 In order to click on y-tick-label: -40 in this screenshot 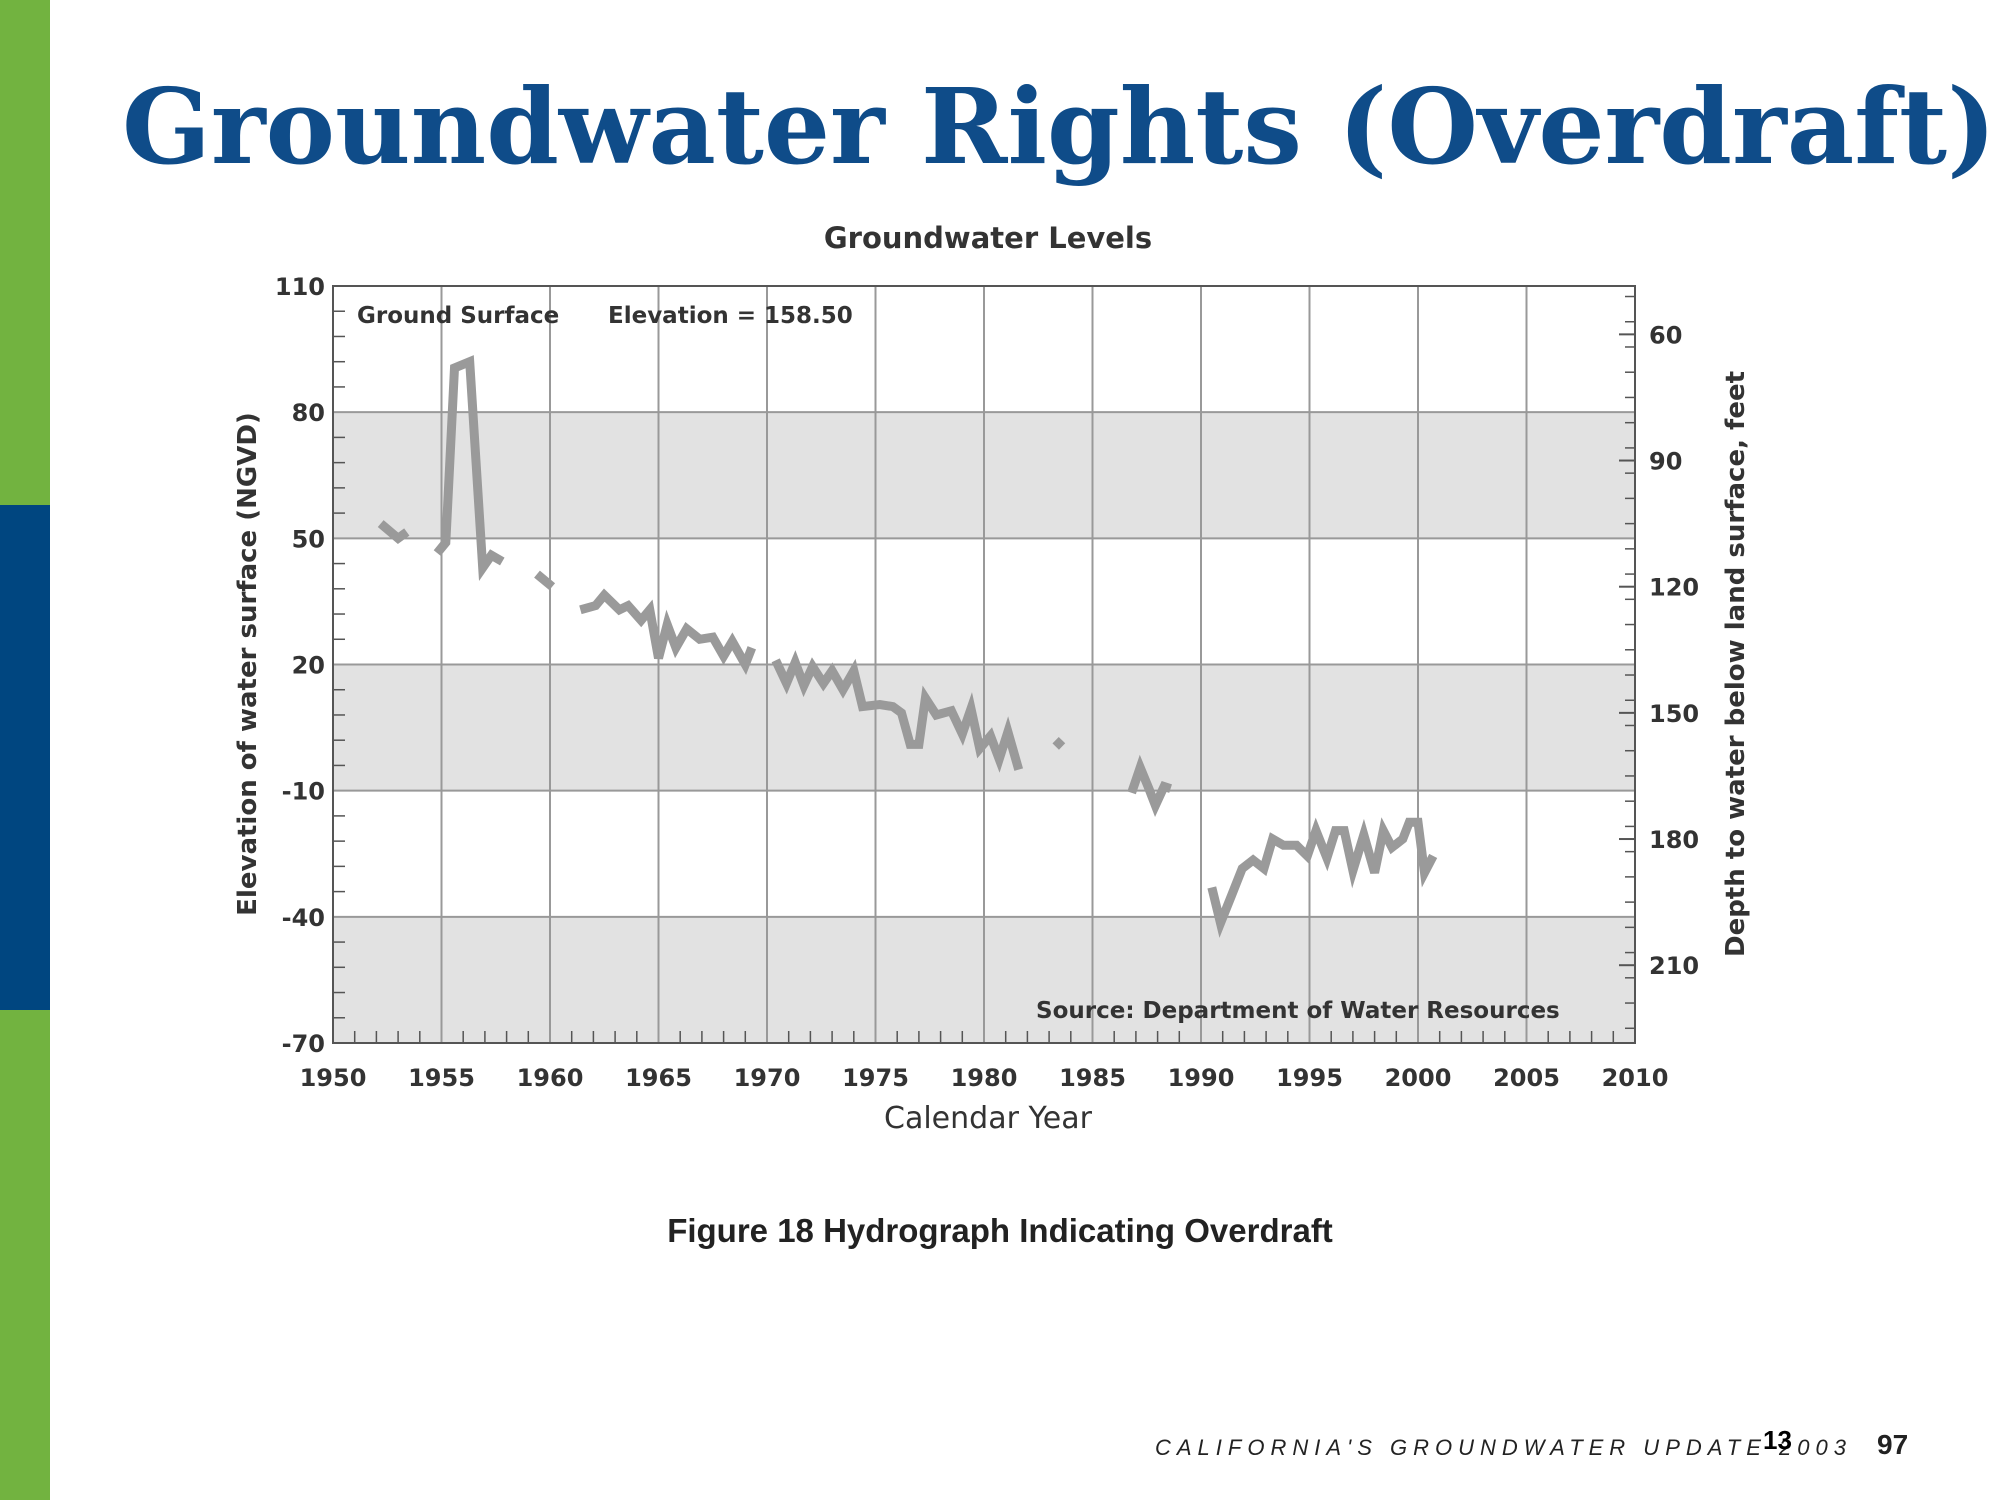, I will do `click(303, 918)`.